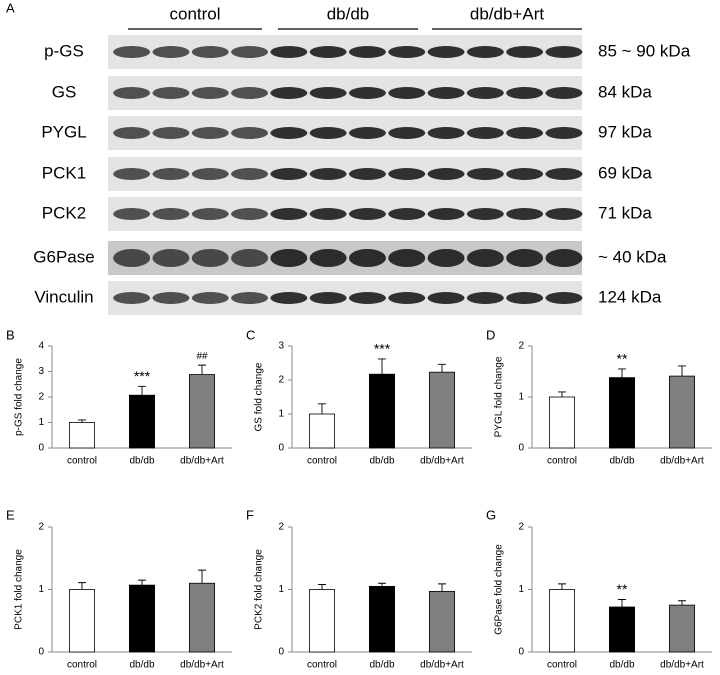 This screenshot has height=675, width=720. Describe the element at coordinates (521, 589) in the screenshot. I see `y-tick-label: 1` at that location.